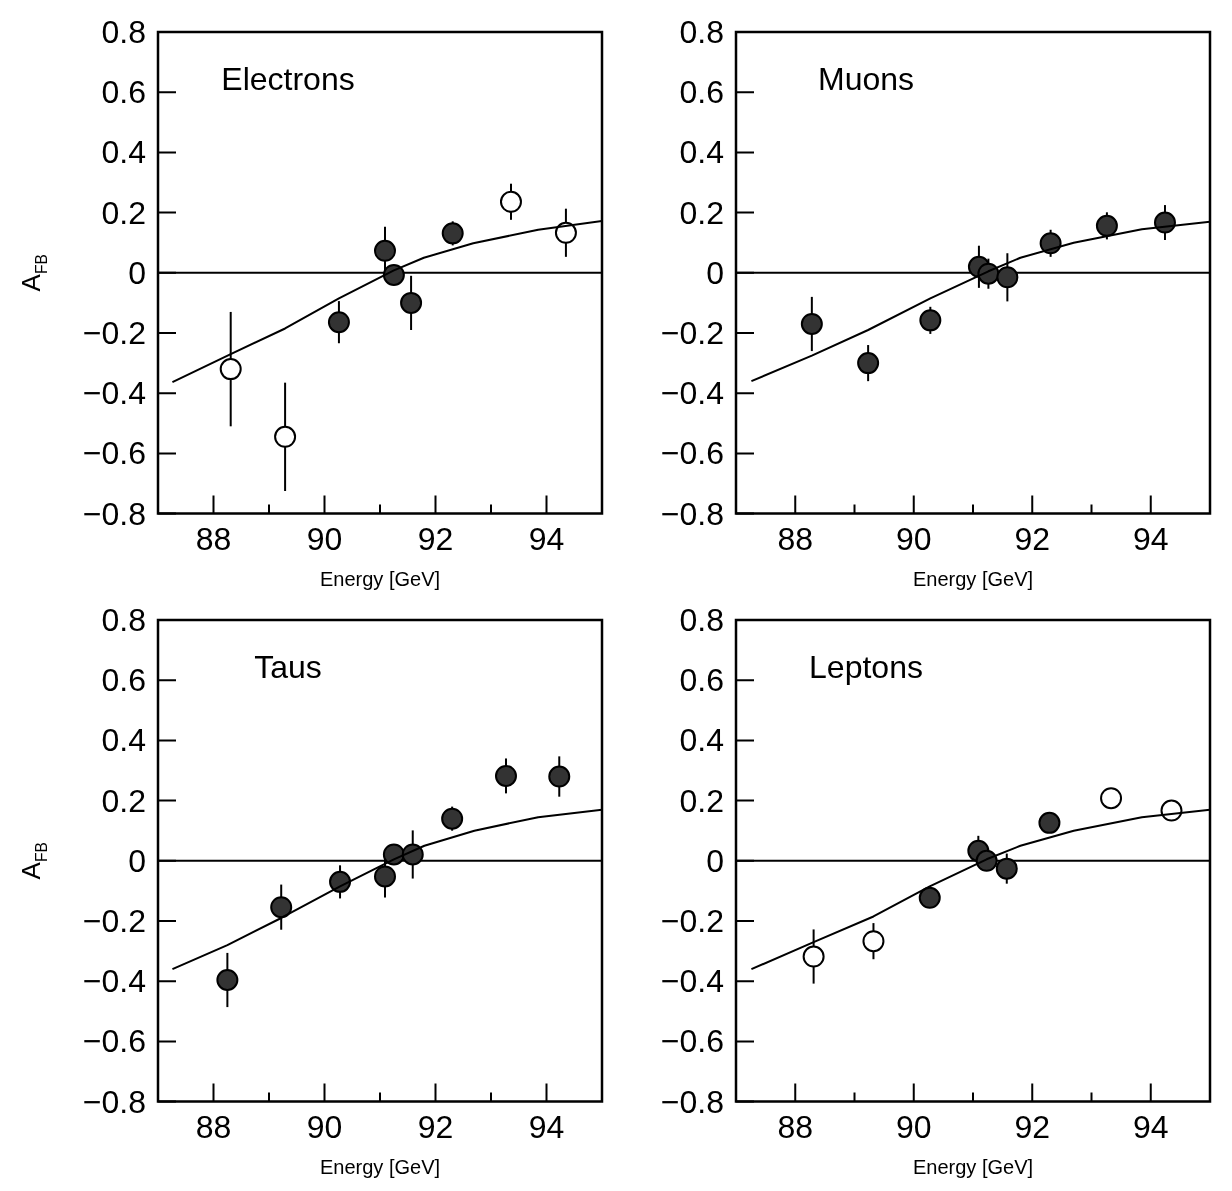 The width and height of the screenshot is (1232, 1191). Describe the element at coordinates (288, 79) in the screenshot. I see `text: Electrons` at that location.